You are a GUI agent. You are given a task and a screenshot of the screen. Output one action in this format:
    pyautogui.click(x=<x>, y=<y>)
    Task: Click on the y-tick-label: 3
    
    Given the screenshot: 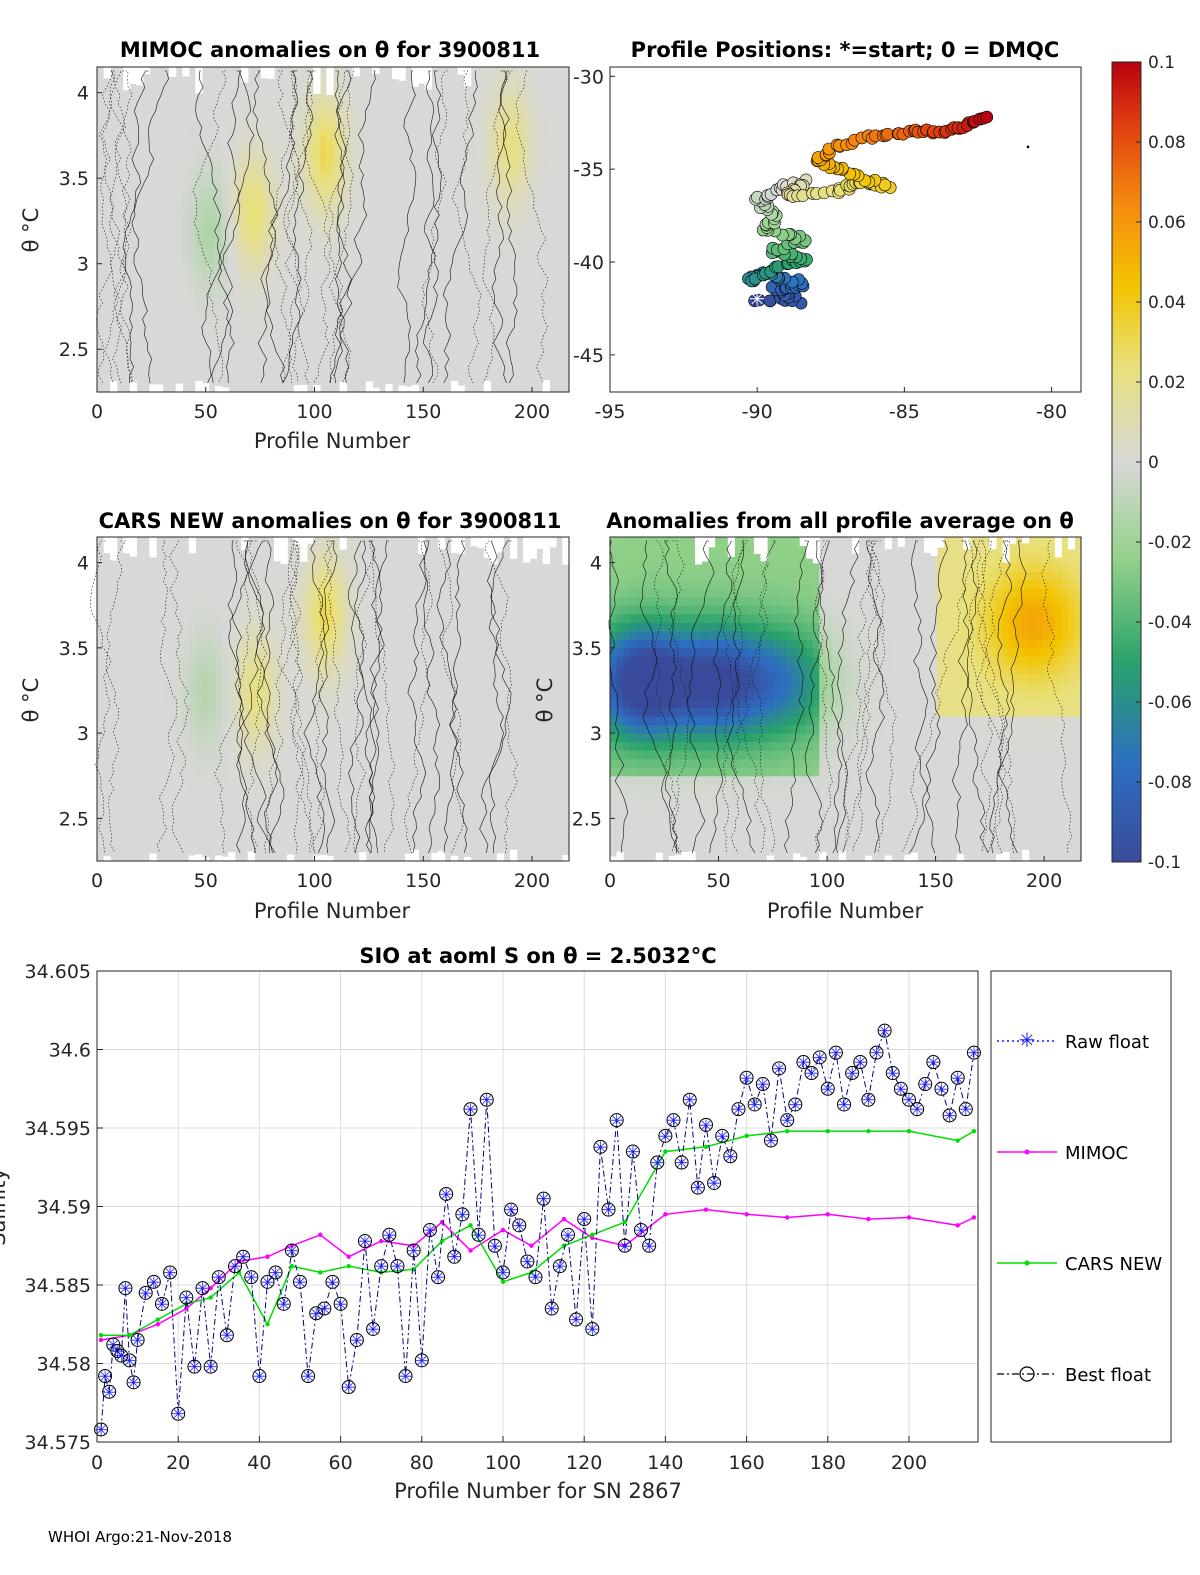 What is the action you would take?
    pyautogui.click(x=83, y=265)
    